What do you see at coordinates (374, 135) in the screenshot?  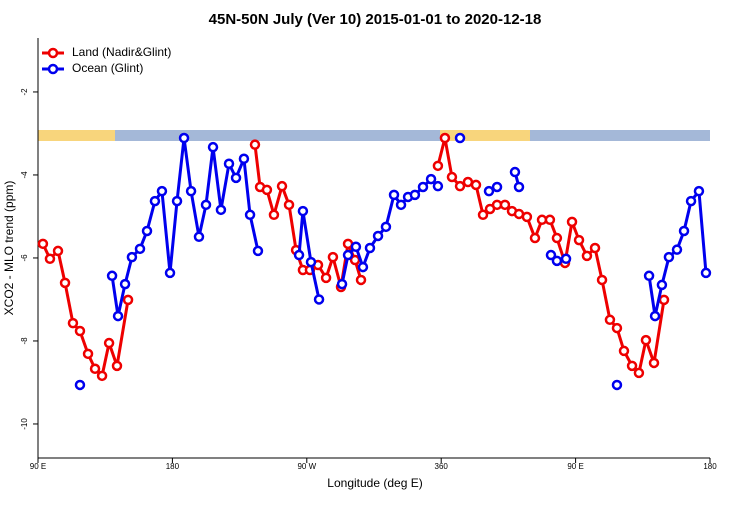 I see `surface-strip` at bounding box center [374, 135].